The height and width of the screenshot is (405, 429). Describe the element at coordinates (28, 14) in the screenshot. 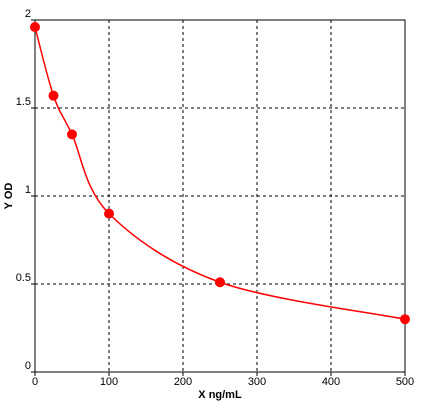

I see `y-tick-label: 2` at that location.